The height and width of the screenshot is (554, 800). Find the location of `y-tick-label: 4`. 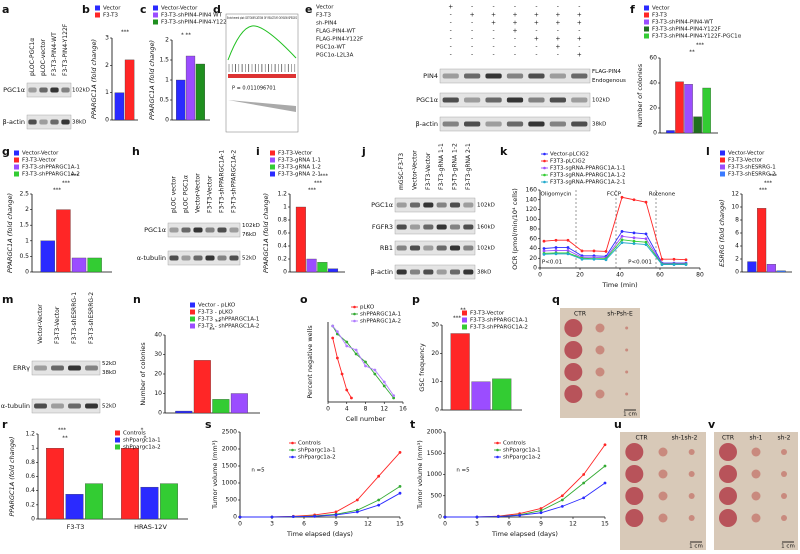

y-tick-label: 4 is located at coordinates (737, 246).